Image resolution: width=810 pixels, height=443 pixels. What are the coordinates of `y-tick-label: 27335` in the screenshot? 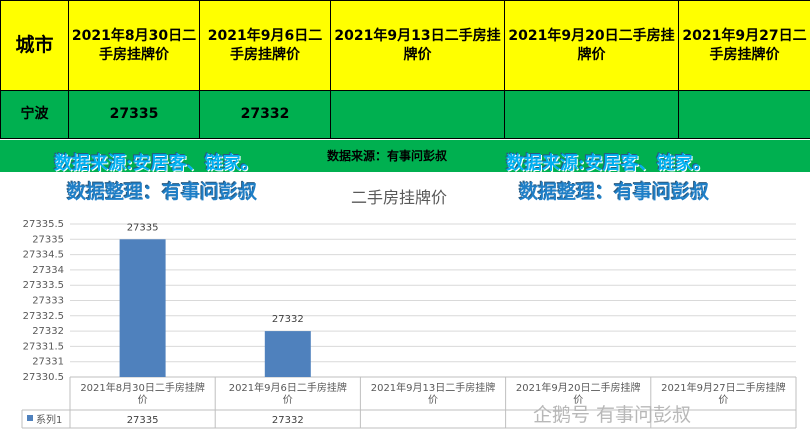 It's located at (48, 239).